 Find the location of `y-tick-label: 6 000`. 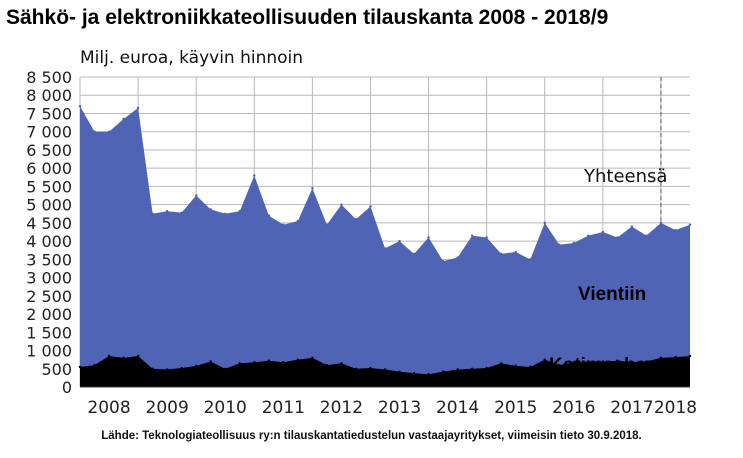

y-tick-label: 6 000 is located at coordinates (49, 168).